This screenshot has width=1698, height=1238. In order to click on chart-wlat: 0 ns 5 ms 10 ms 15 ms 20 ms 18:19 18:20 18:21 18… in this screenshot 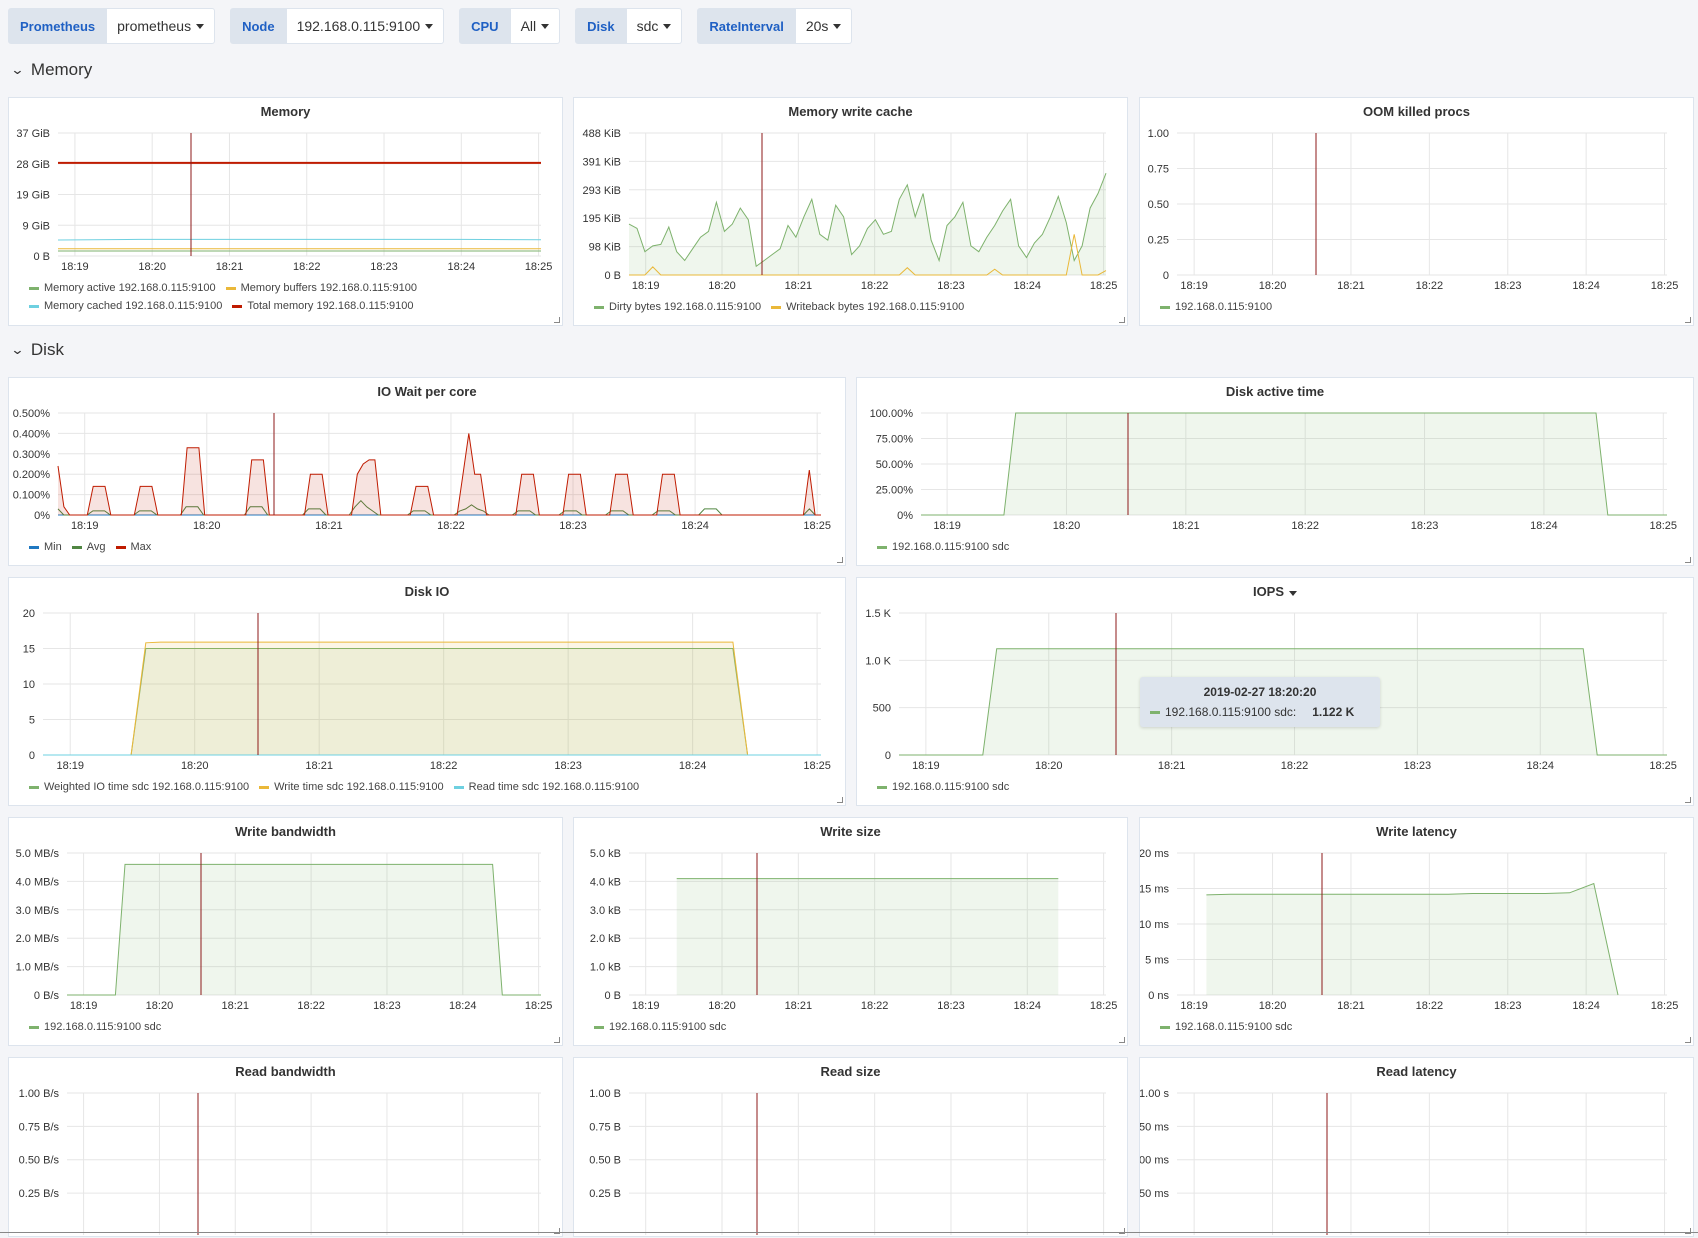, I will do `click(1409, 930)`.